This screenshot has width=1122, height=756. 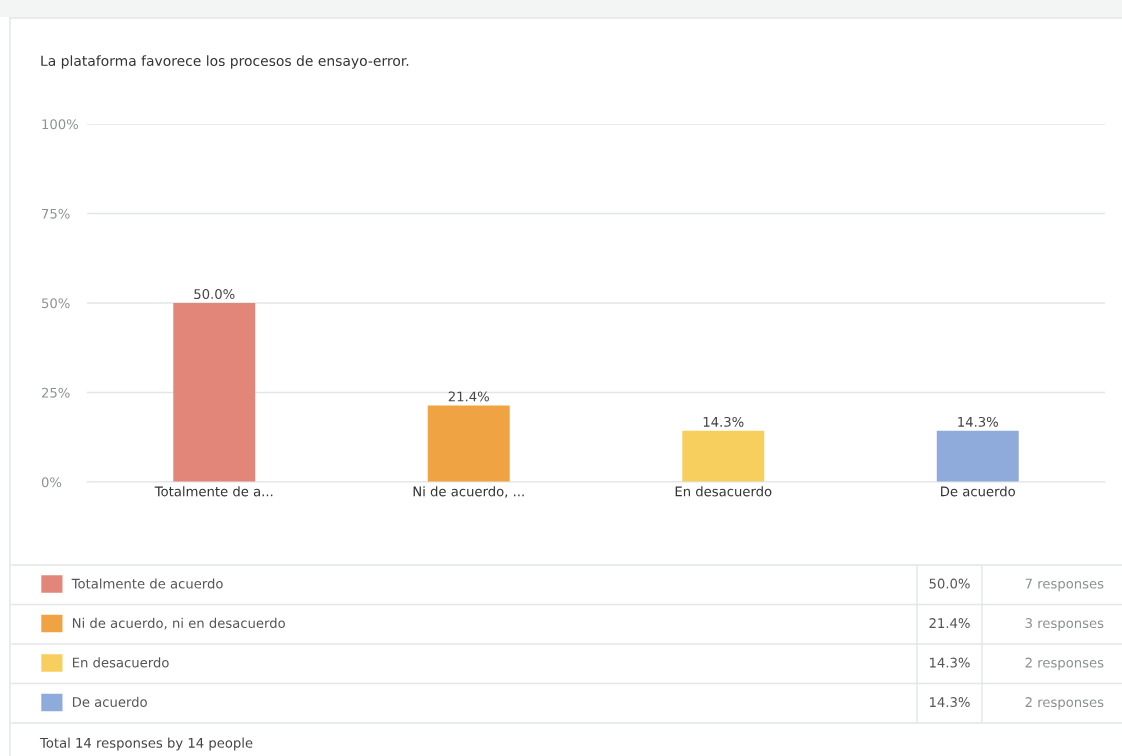 I want to click on legend-label: Ni de acuerdo, ni en desacuerdo, so click(x=178, y=623).